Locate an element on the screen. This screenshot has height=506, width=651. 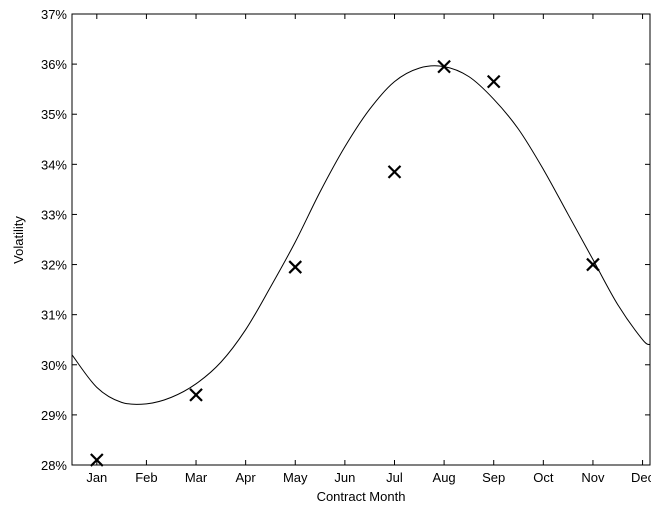
x-tick-label: Mar is located at coordinates (196, 477).